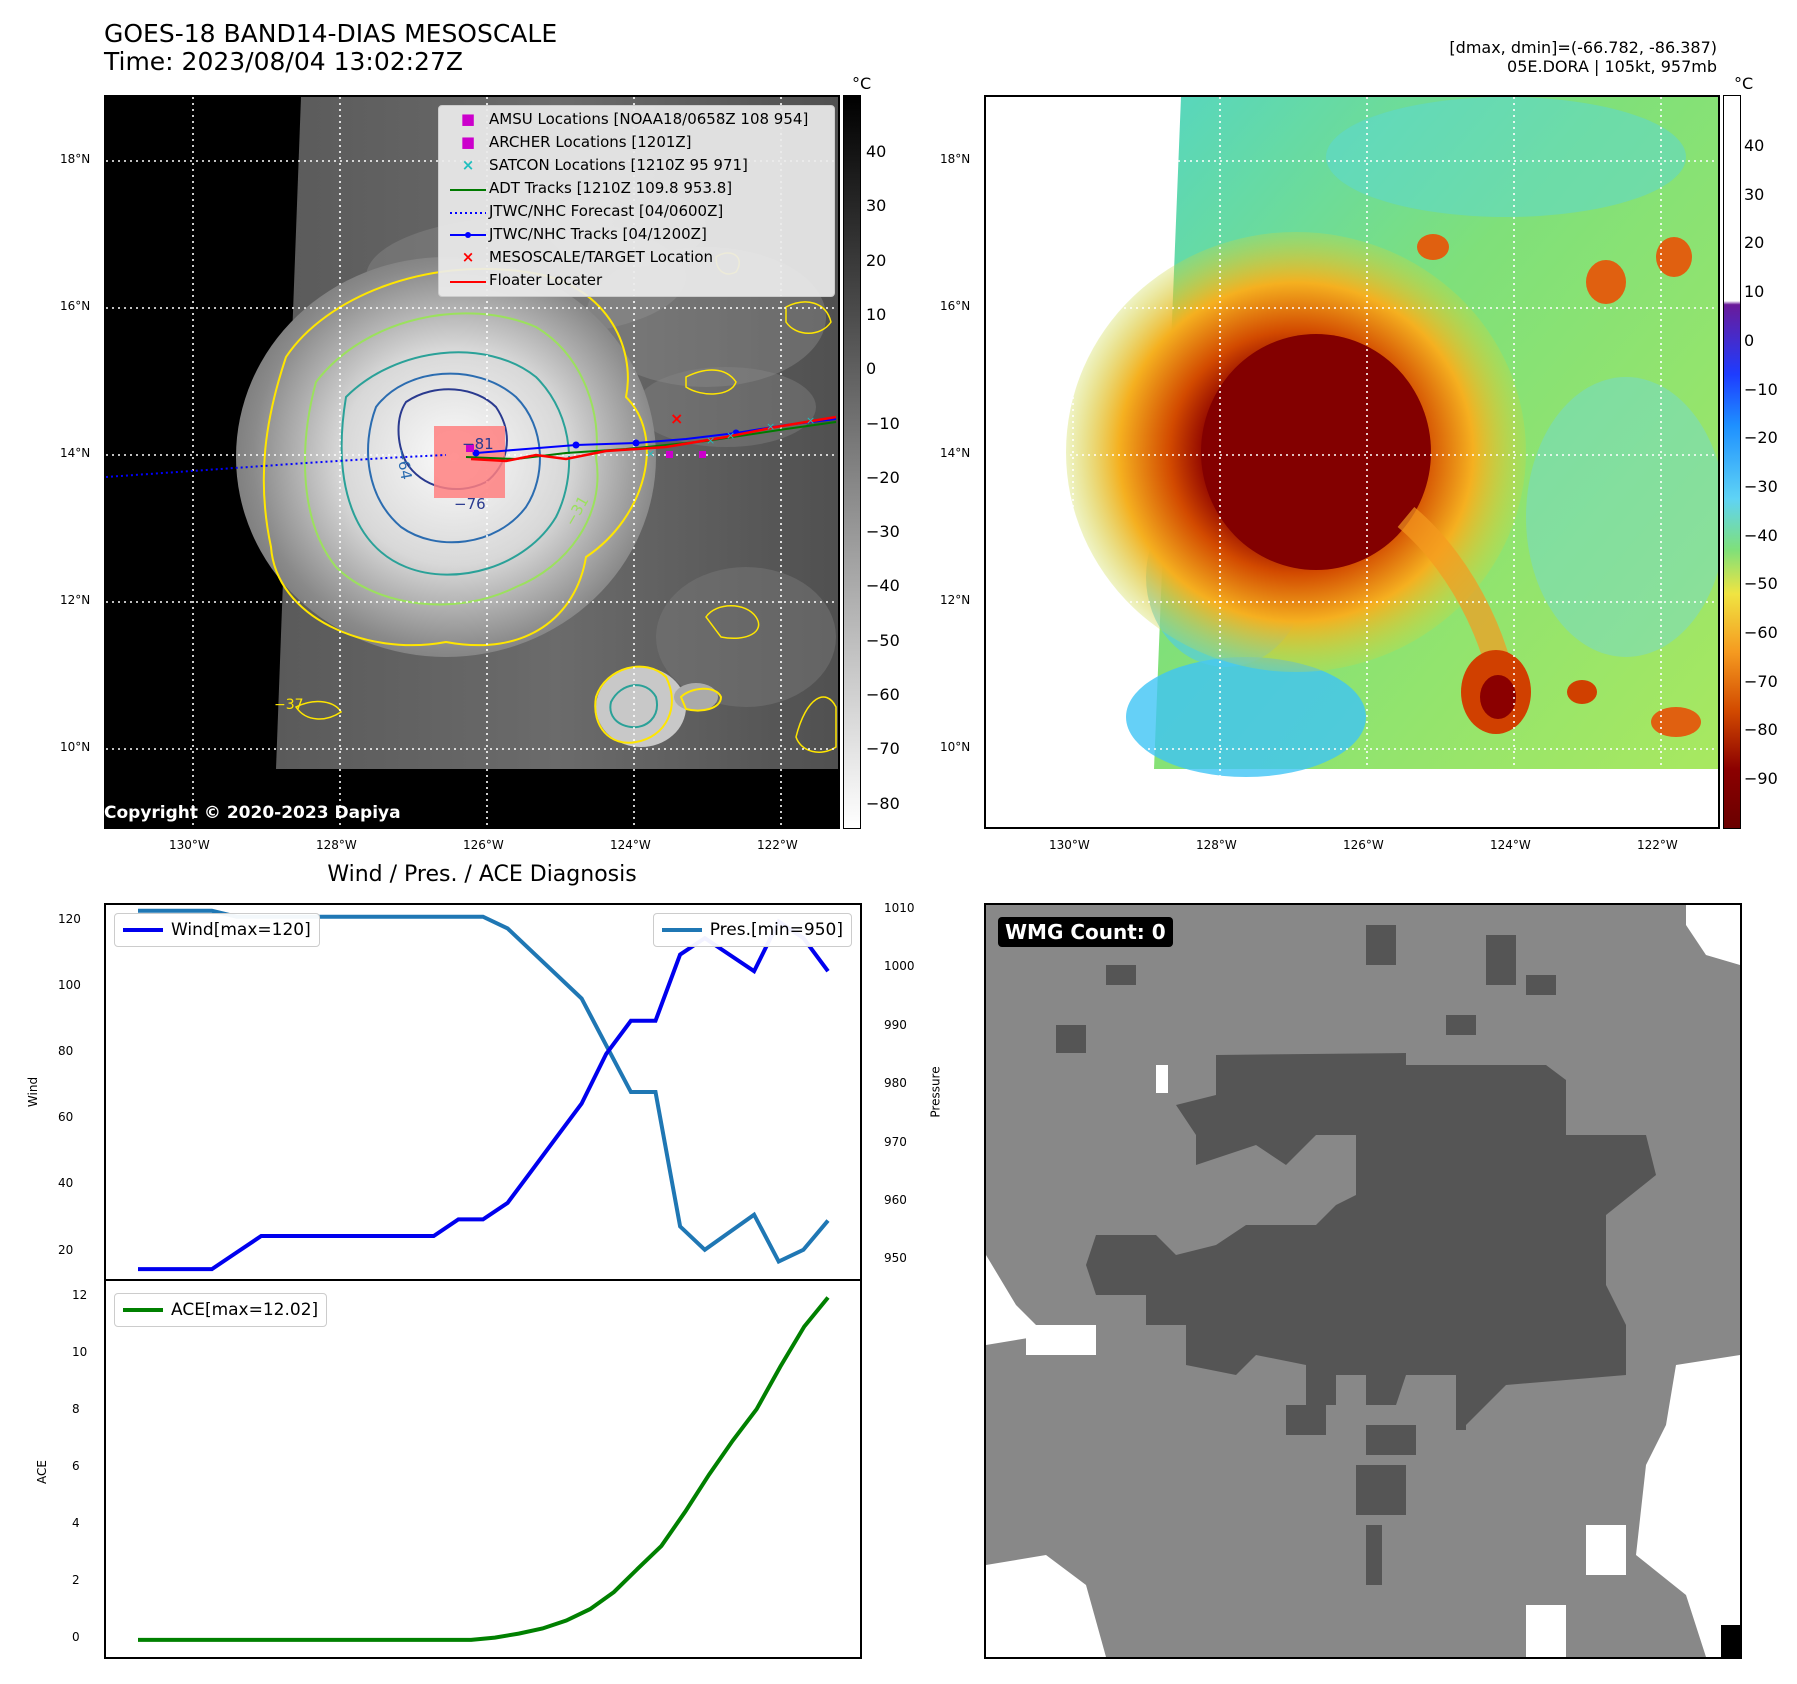  Describe the element at coordinates (1761, 779) in the screenshot. I see `enhanced-colorbar-tick: −90` at that location.